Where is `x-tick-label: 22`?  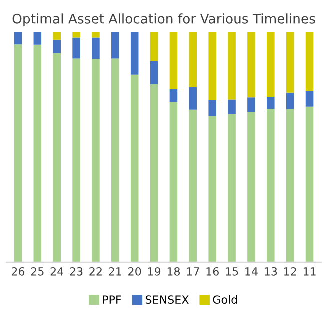 x-tick-label: 22 is located at coordinates (96, 271).